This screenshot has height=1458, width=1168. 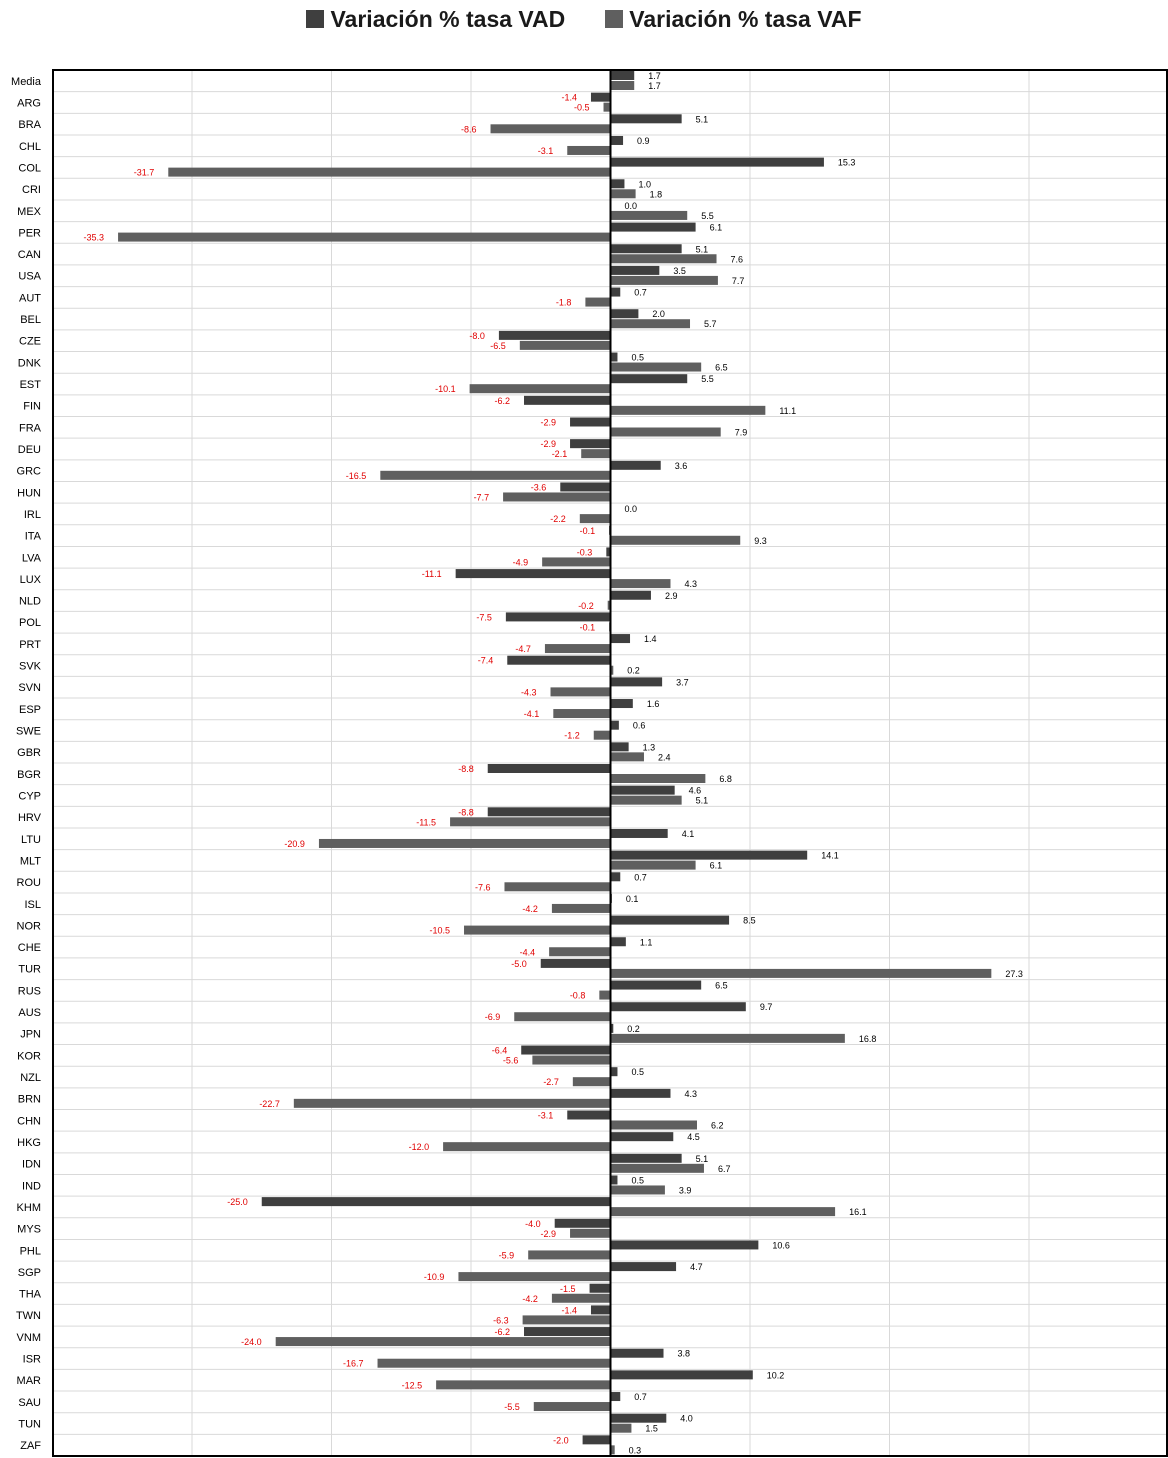 What do you see at coordinates (654, 76) in the screenshot?
I see `data-label-vad: 1.7` at bounding box center [654, 76].